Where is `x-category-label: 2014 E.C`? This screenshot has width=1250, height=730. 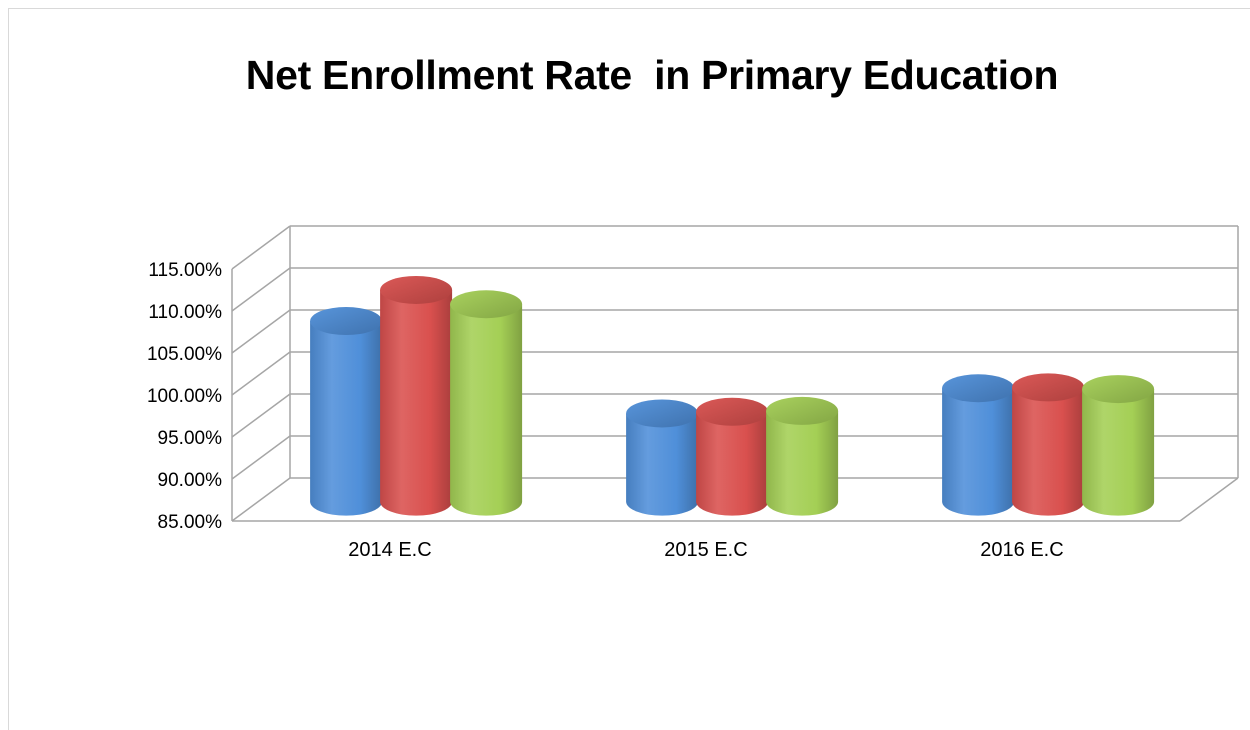
x-category-label: 2014 E.C is located at coordinates (389, 550).